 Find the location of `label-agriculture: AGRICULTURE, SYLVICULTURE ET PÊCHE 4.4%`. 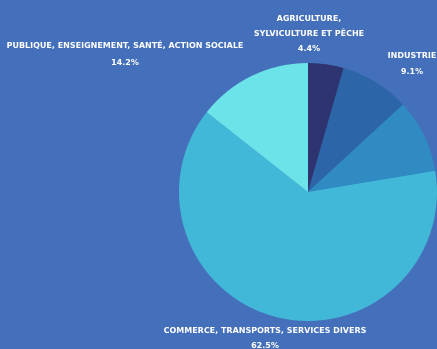

label-agriculture: AGRICULTURE, SYLVICULTURE ET PÊCHE 4.4% is located at coordinates (309, 33).